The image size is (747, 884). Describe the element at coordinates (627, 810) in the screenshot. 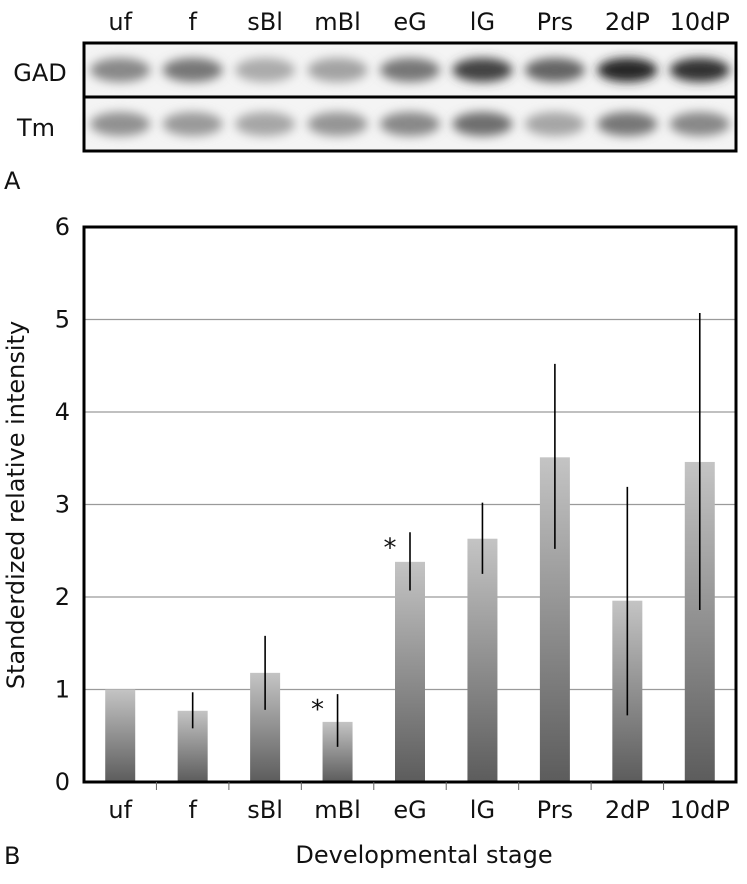

I see `x-tick-label: 2dP` at that location.